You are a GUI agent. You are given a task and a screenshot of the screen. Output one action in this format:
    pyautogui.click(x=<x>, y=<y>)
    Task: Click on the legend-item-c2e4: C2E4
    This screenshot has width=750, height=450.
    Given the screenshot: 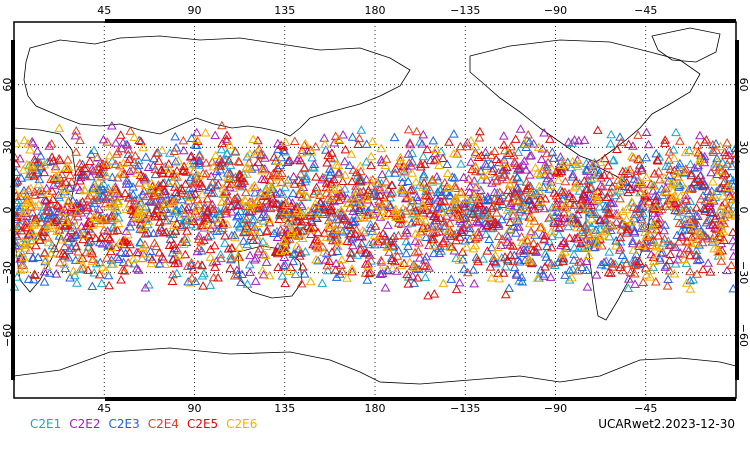 What is the action you would take?
    pyautogui.click(x=163, y=424)
    